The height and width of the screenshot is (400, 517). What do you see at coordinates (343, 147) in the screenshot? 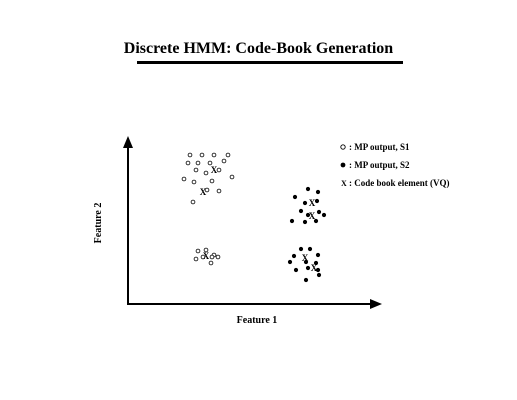
I see `legend-open-circle-marker` at bounding box center [343, 147].